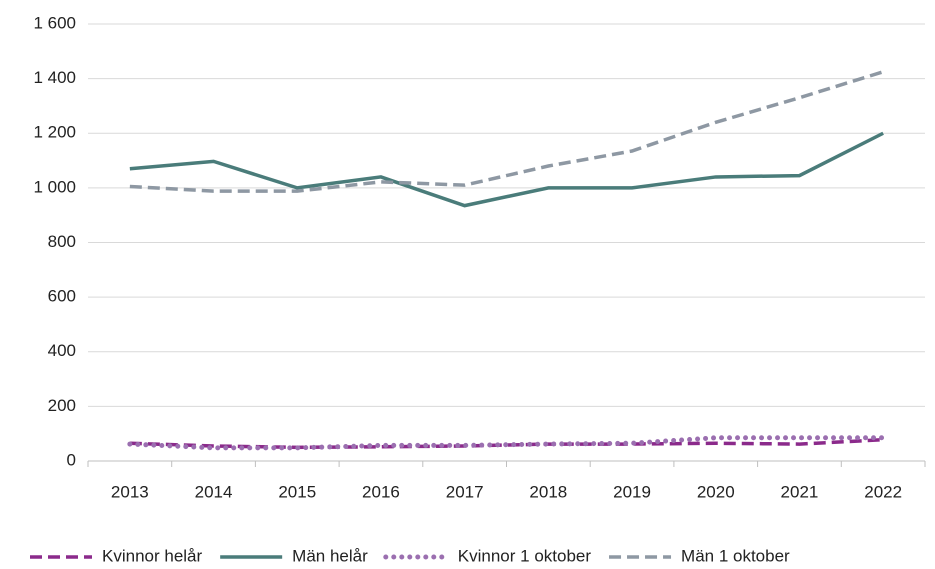  I want to click on y-tick-label: 400, so click(62, 350).